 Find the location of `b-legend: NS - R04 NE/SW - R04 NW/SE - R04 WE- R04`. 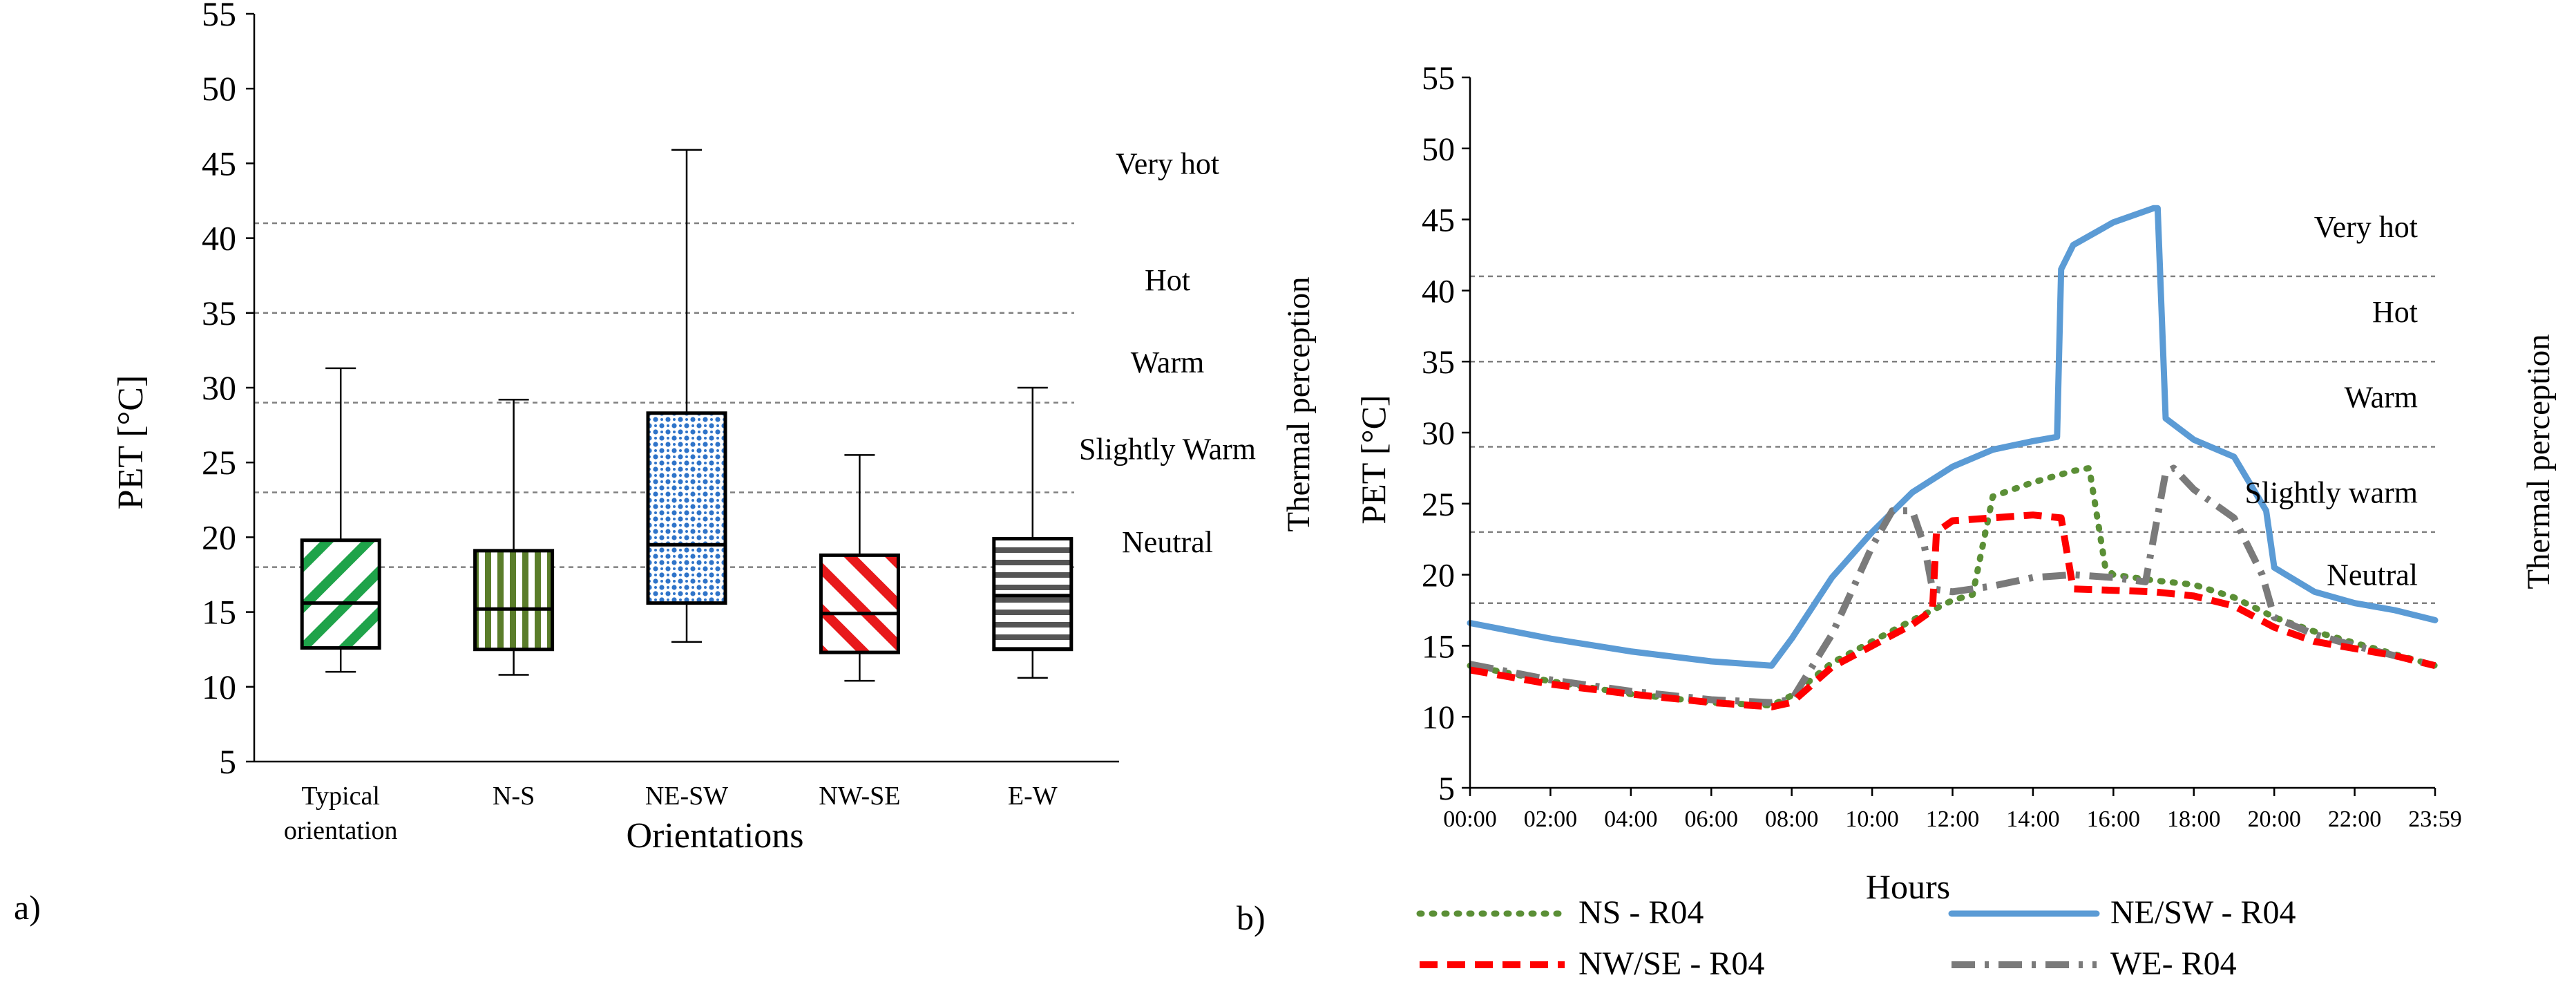

b-legend: NS - R04 NE/SW - R04 NW/SE - R04 WE- R04 is located at coordinates (1856, 938).